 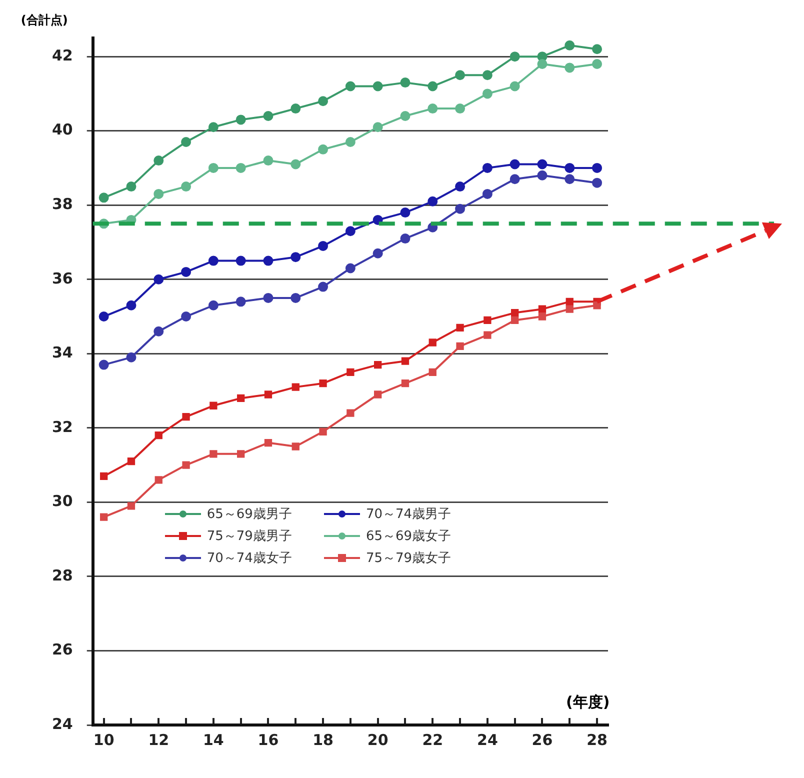 I want to click on legend-label: 75～79歳女子, so click(x=409, y=558).